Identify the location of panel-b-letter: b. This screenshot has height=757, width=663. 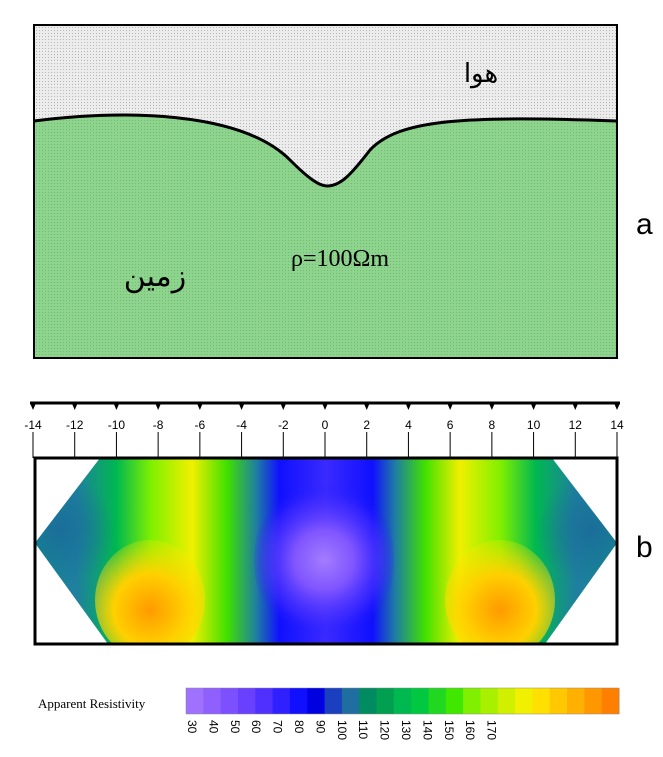
(644, 547).